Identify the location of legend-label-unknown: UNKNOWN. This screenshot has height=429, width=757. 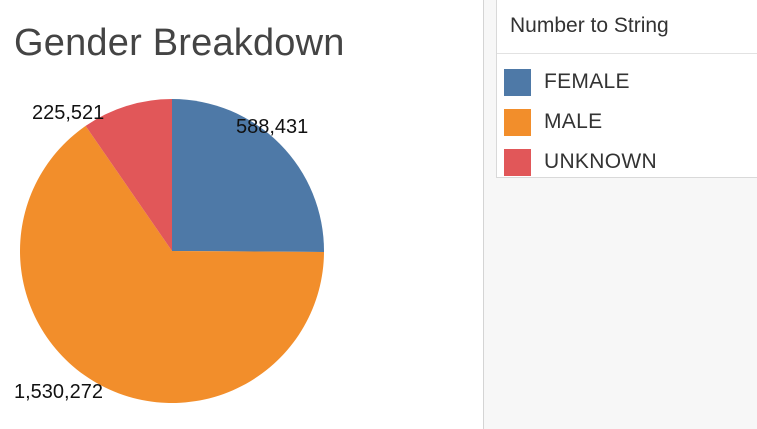
(600, 161).